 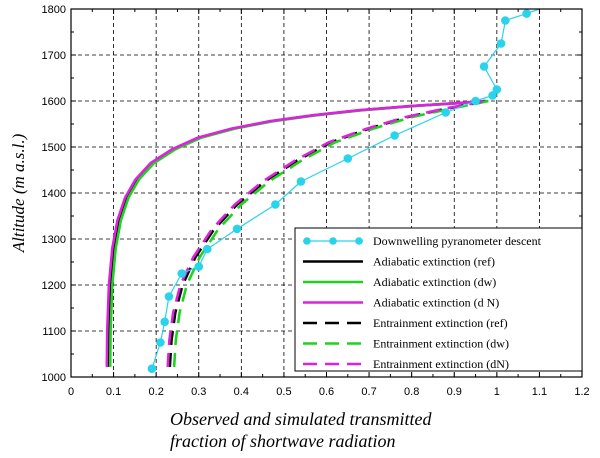 What do you see at coordinates (54, 378) in the screenshot?
I see `y-tick-label: 1000` at bounding box center [54, 378].